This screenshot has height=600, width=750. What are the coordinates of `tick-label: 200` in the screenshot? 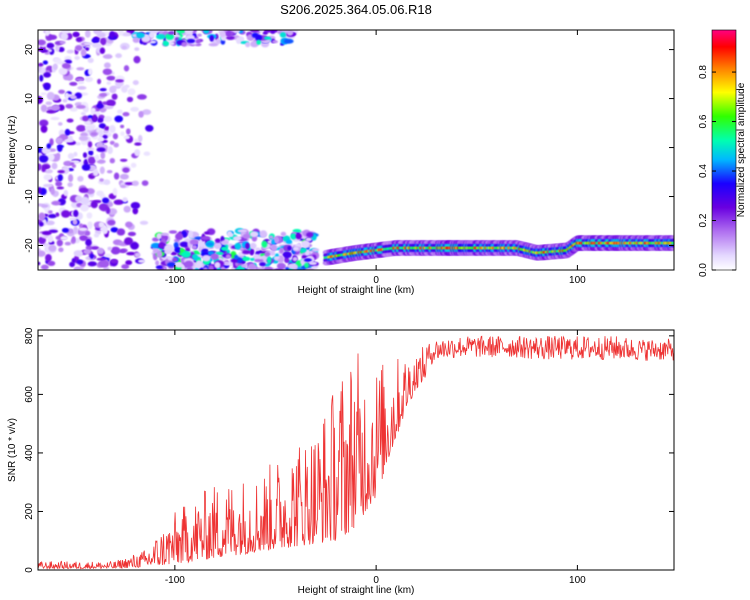 It's located at (29, 511).